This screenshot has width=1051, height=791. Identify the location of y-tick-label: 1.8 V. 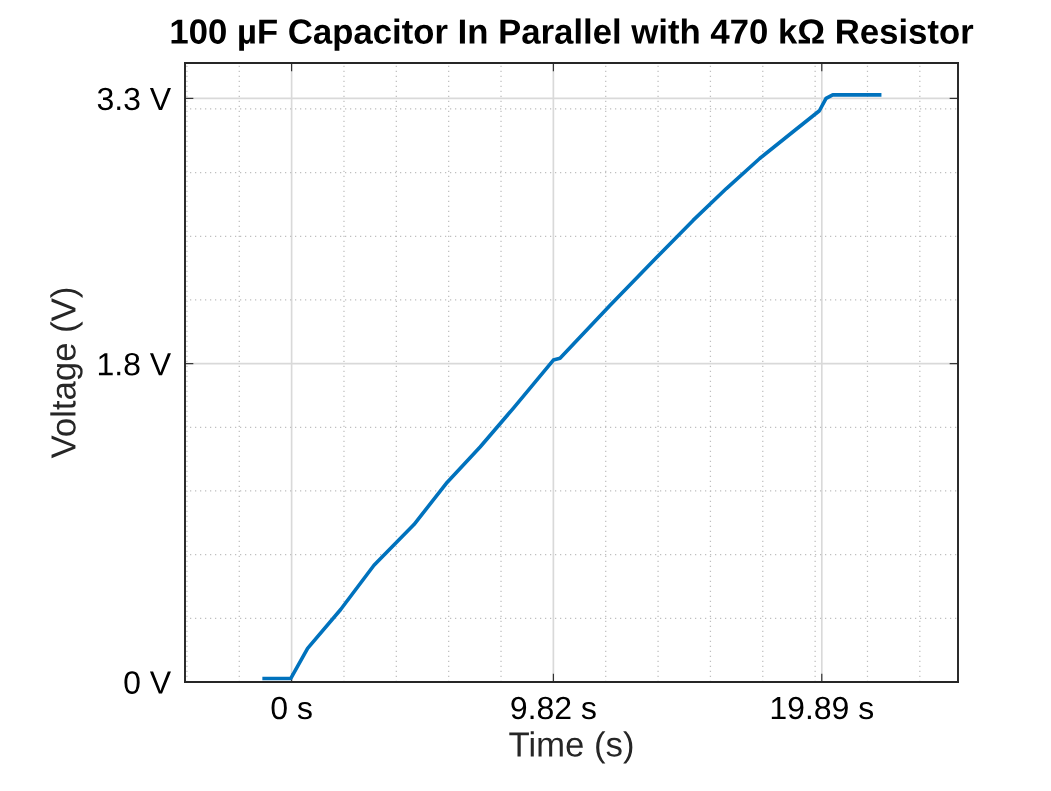
(134, 364).